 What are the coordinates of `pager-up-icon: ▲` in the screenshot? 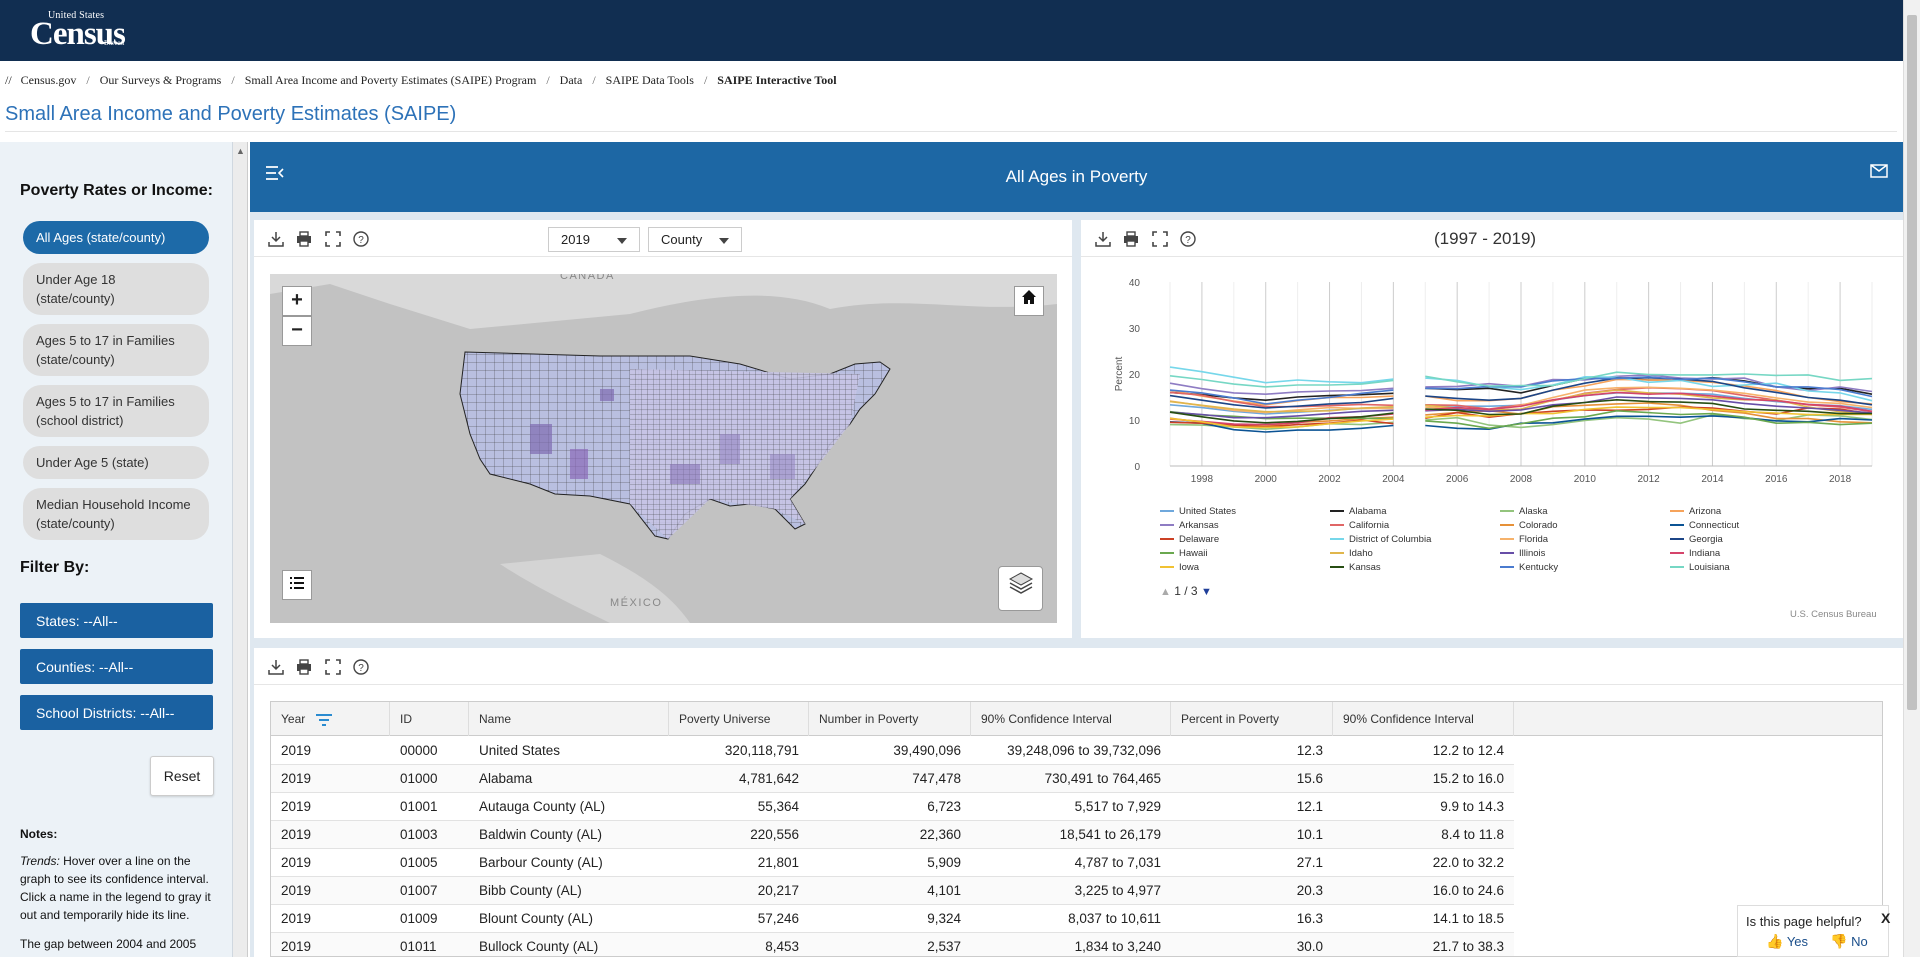 It's located at (1165, 592).